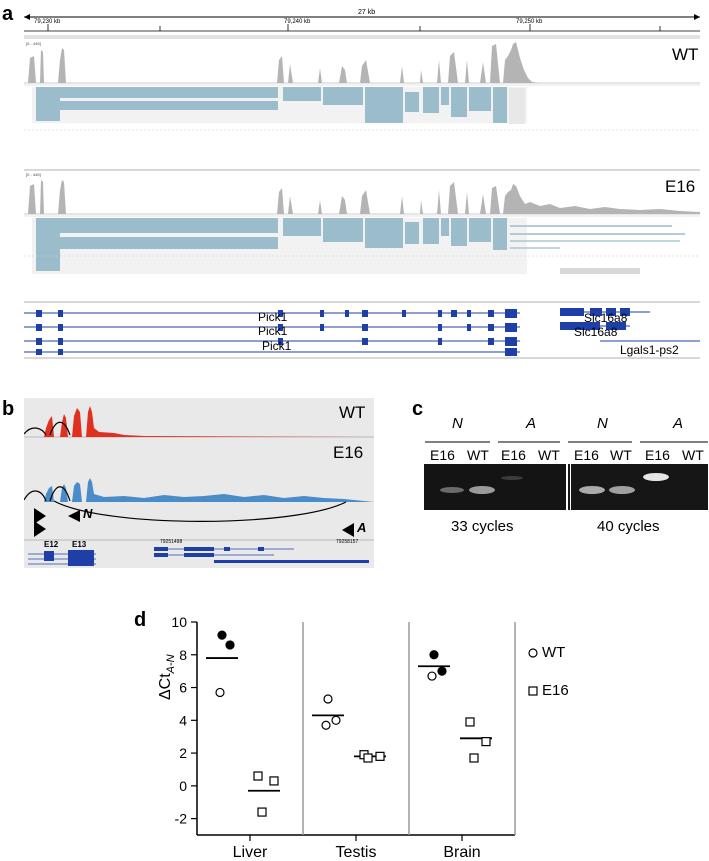 The width and height of the screenshot is (709, 861). I want to click on lane-label-5: E16, so click(586, 455).